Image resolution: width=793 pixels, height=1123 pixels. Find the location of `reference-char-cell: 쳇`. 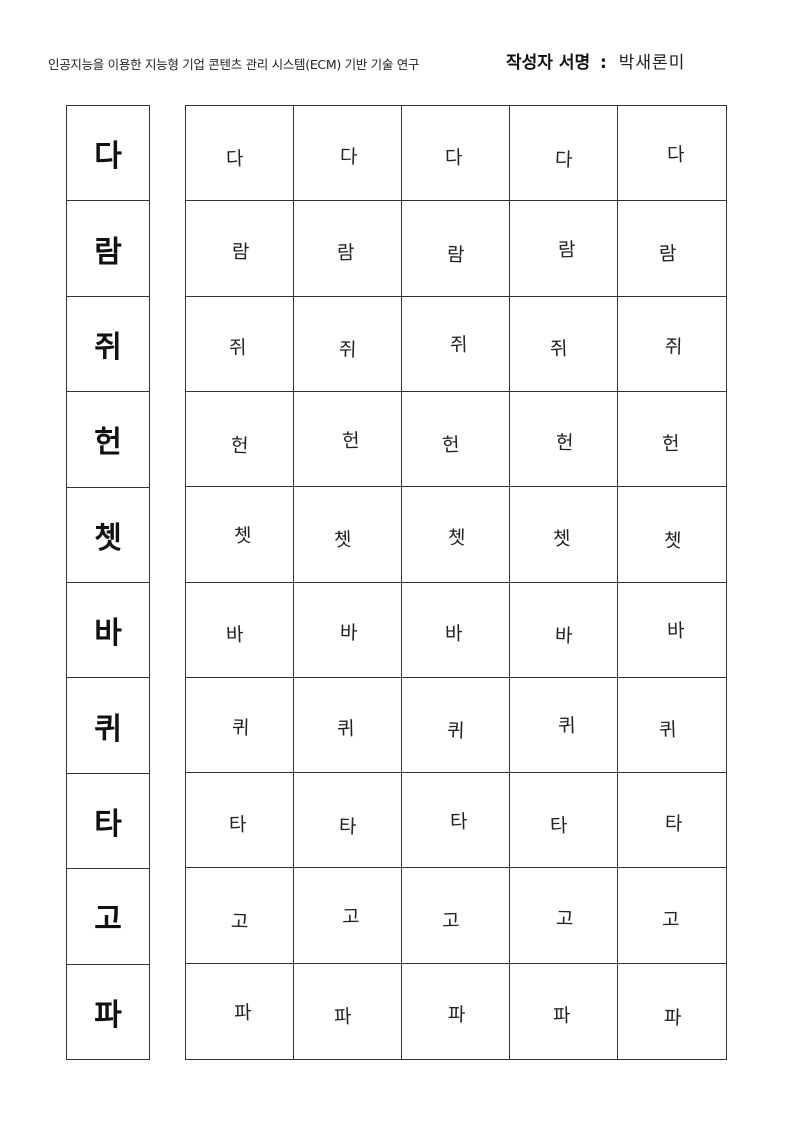

reference-char-cell: 쳇 is located at coordinates (108, 536).